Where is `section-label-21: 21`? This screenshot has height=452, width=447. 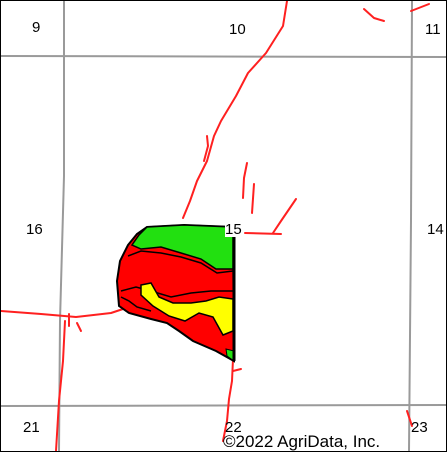 section-label-21: 21 is located at coordinates (31, 427).